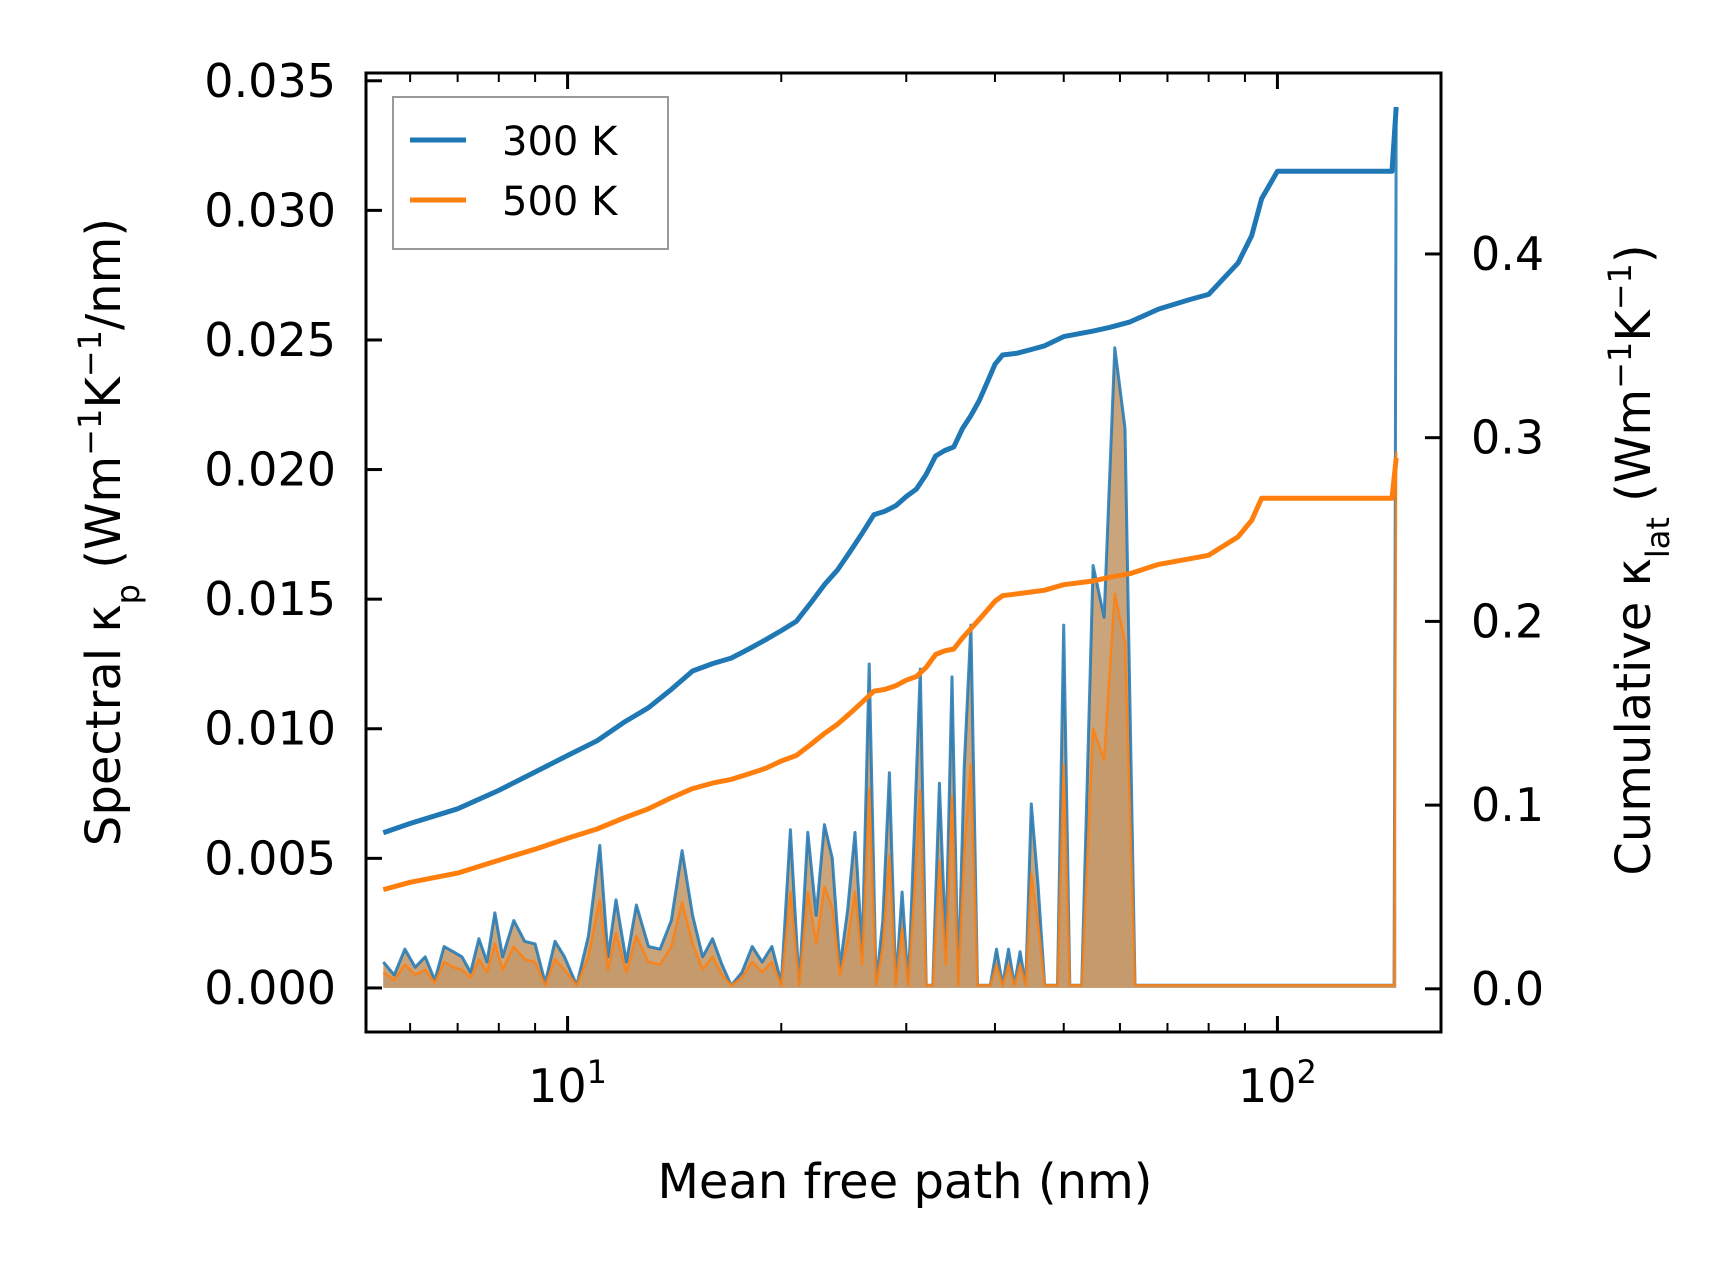  Describe the element at coordinates (270, 599) in the screenshot. I see `y-tick-label: 0.015` at that location.